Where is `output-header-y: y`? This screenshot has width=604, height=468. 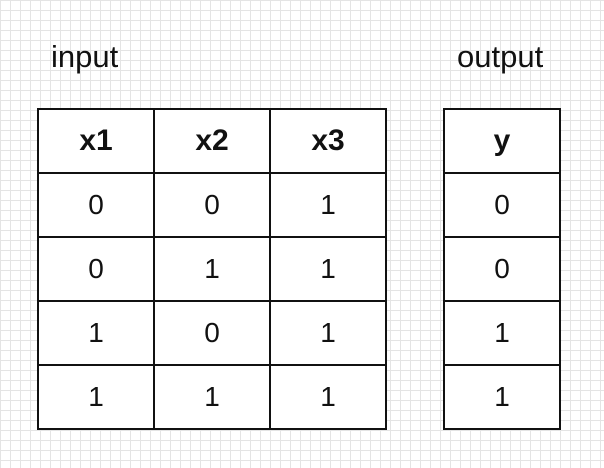
output-header-y: y is located at coordinates (502, 141).